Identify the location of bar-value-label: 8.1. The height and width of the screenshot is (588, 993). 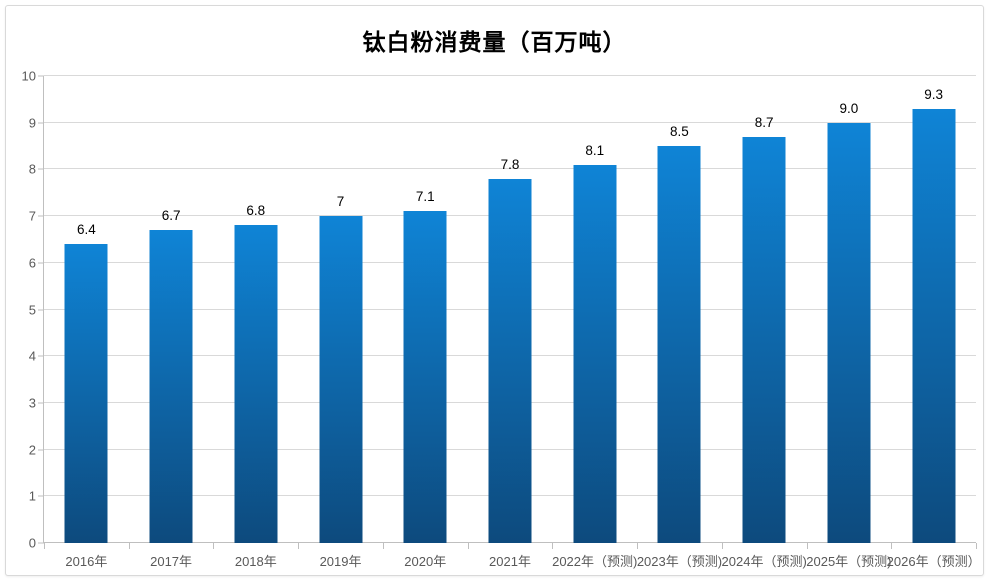
(595, 150).